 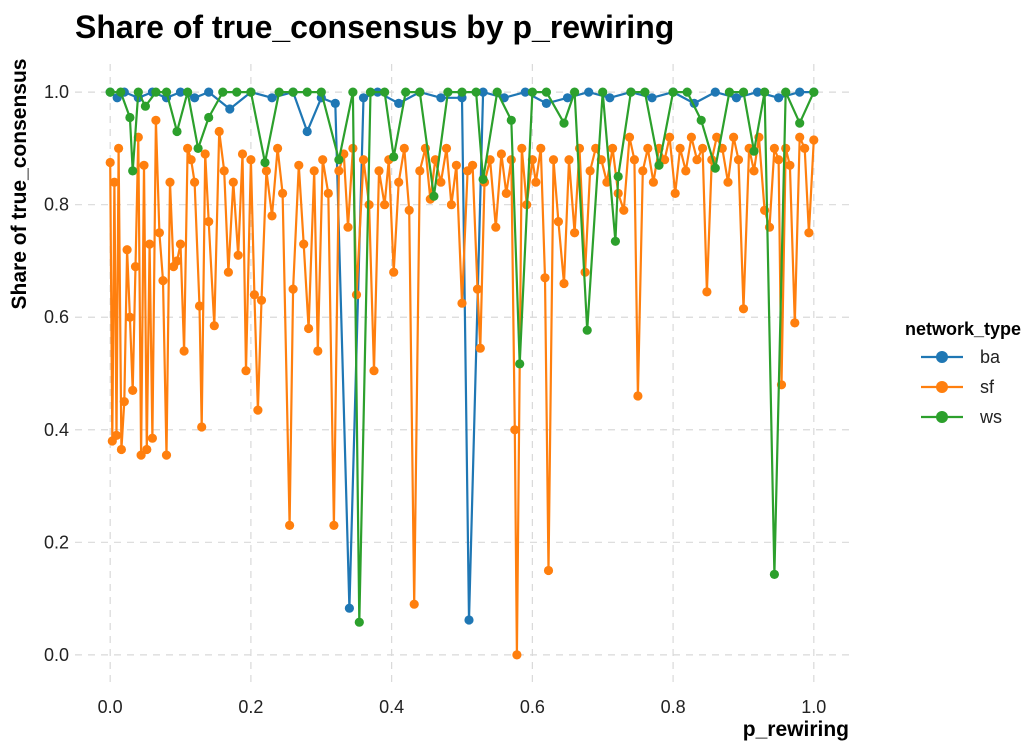 I want to click on x-tick-label: 0.8, so click(x=673, y=707).